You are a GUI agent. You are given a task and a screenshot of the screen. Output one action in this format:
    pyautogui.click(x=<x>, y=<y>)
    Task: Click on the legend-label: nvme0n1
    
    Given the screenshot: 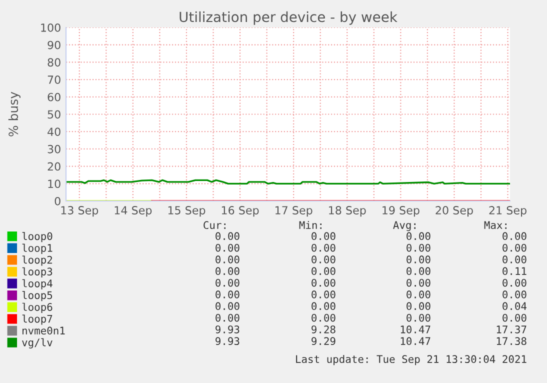 What is the action you would take?
    pyautogui.click(x=43, y=330)
    